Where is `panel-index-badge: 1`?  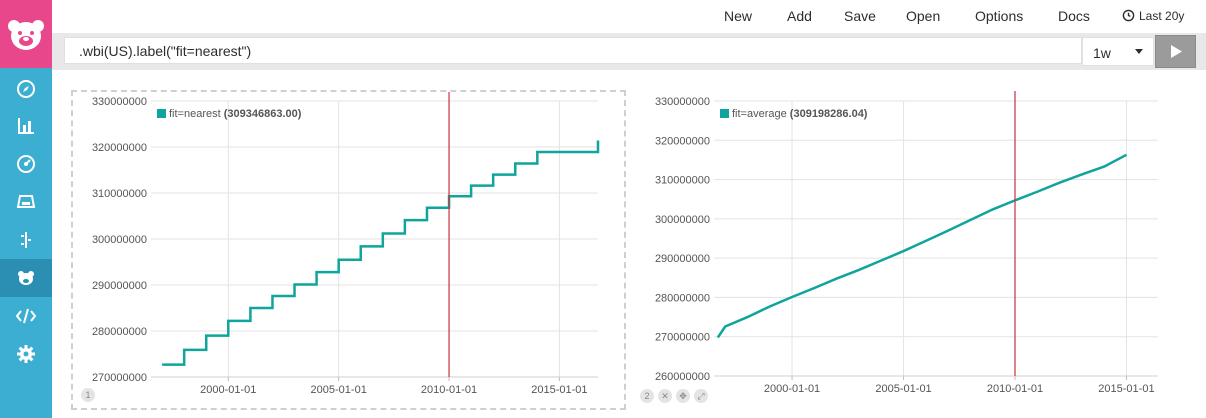 panel-index-badge: 1 is located at coordinates (88, 395).